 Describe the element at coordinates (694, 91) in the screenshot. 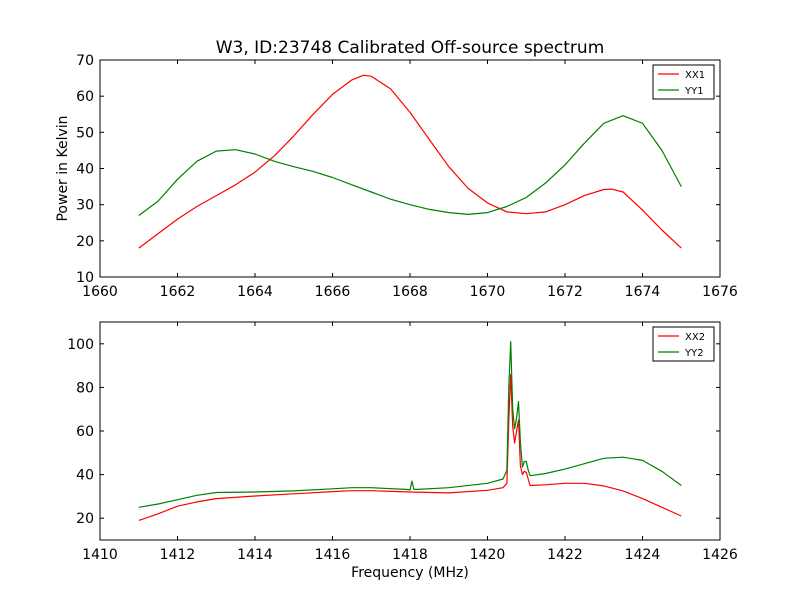

I see `legend-label: YY1` at that location.